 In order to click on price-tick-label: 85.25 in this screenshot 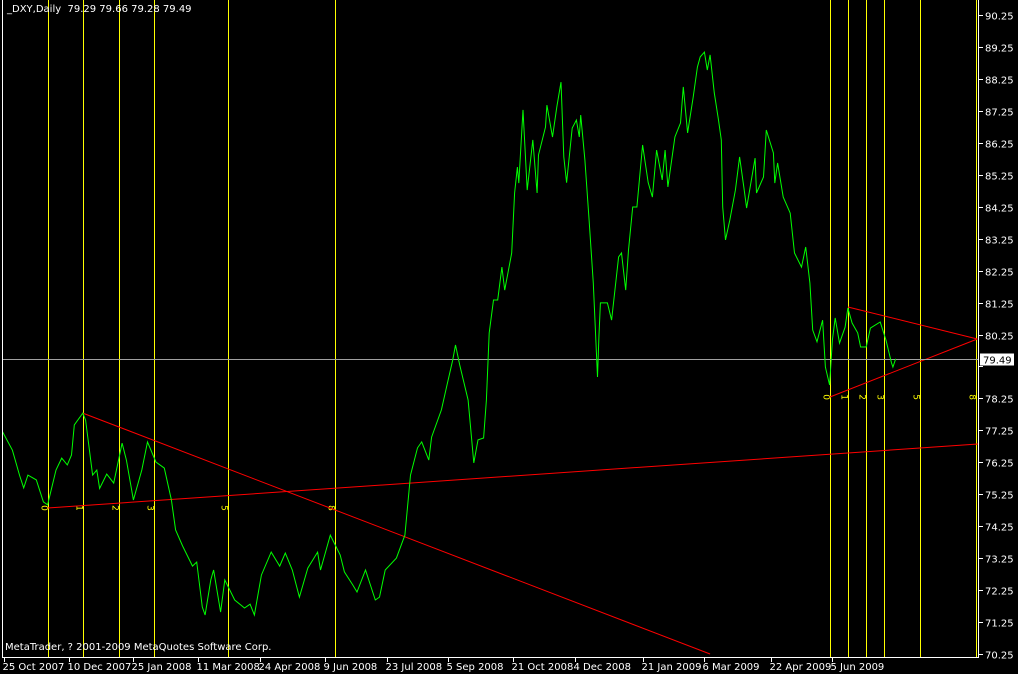, I will do `click(999, 177)`.